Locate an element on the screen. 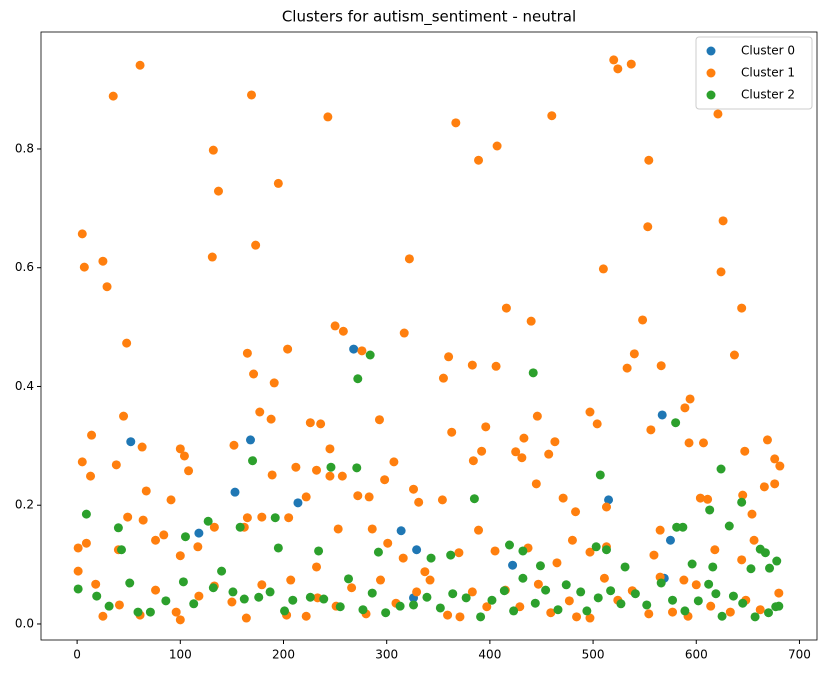  legend-label: Cluster 1 is located at coordinates (768, 73).